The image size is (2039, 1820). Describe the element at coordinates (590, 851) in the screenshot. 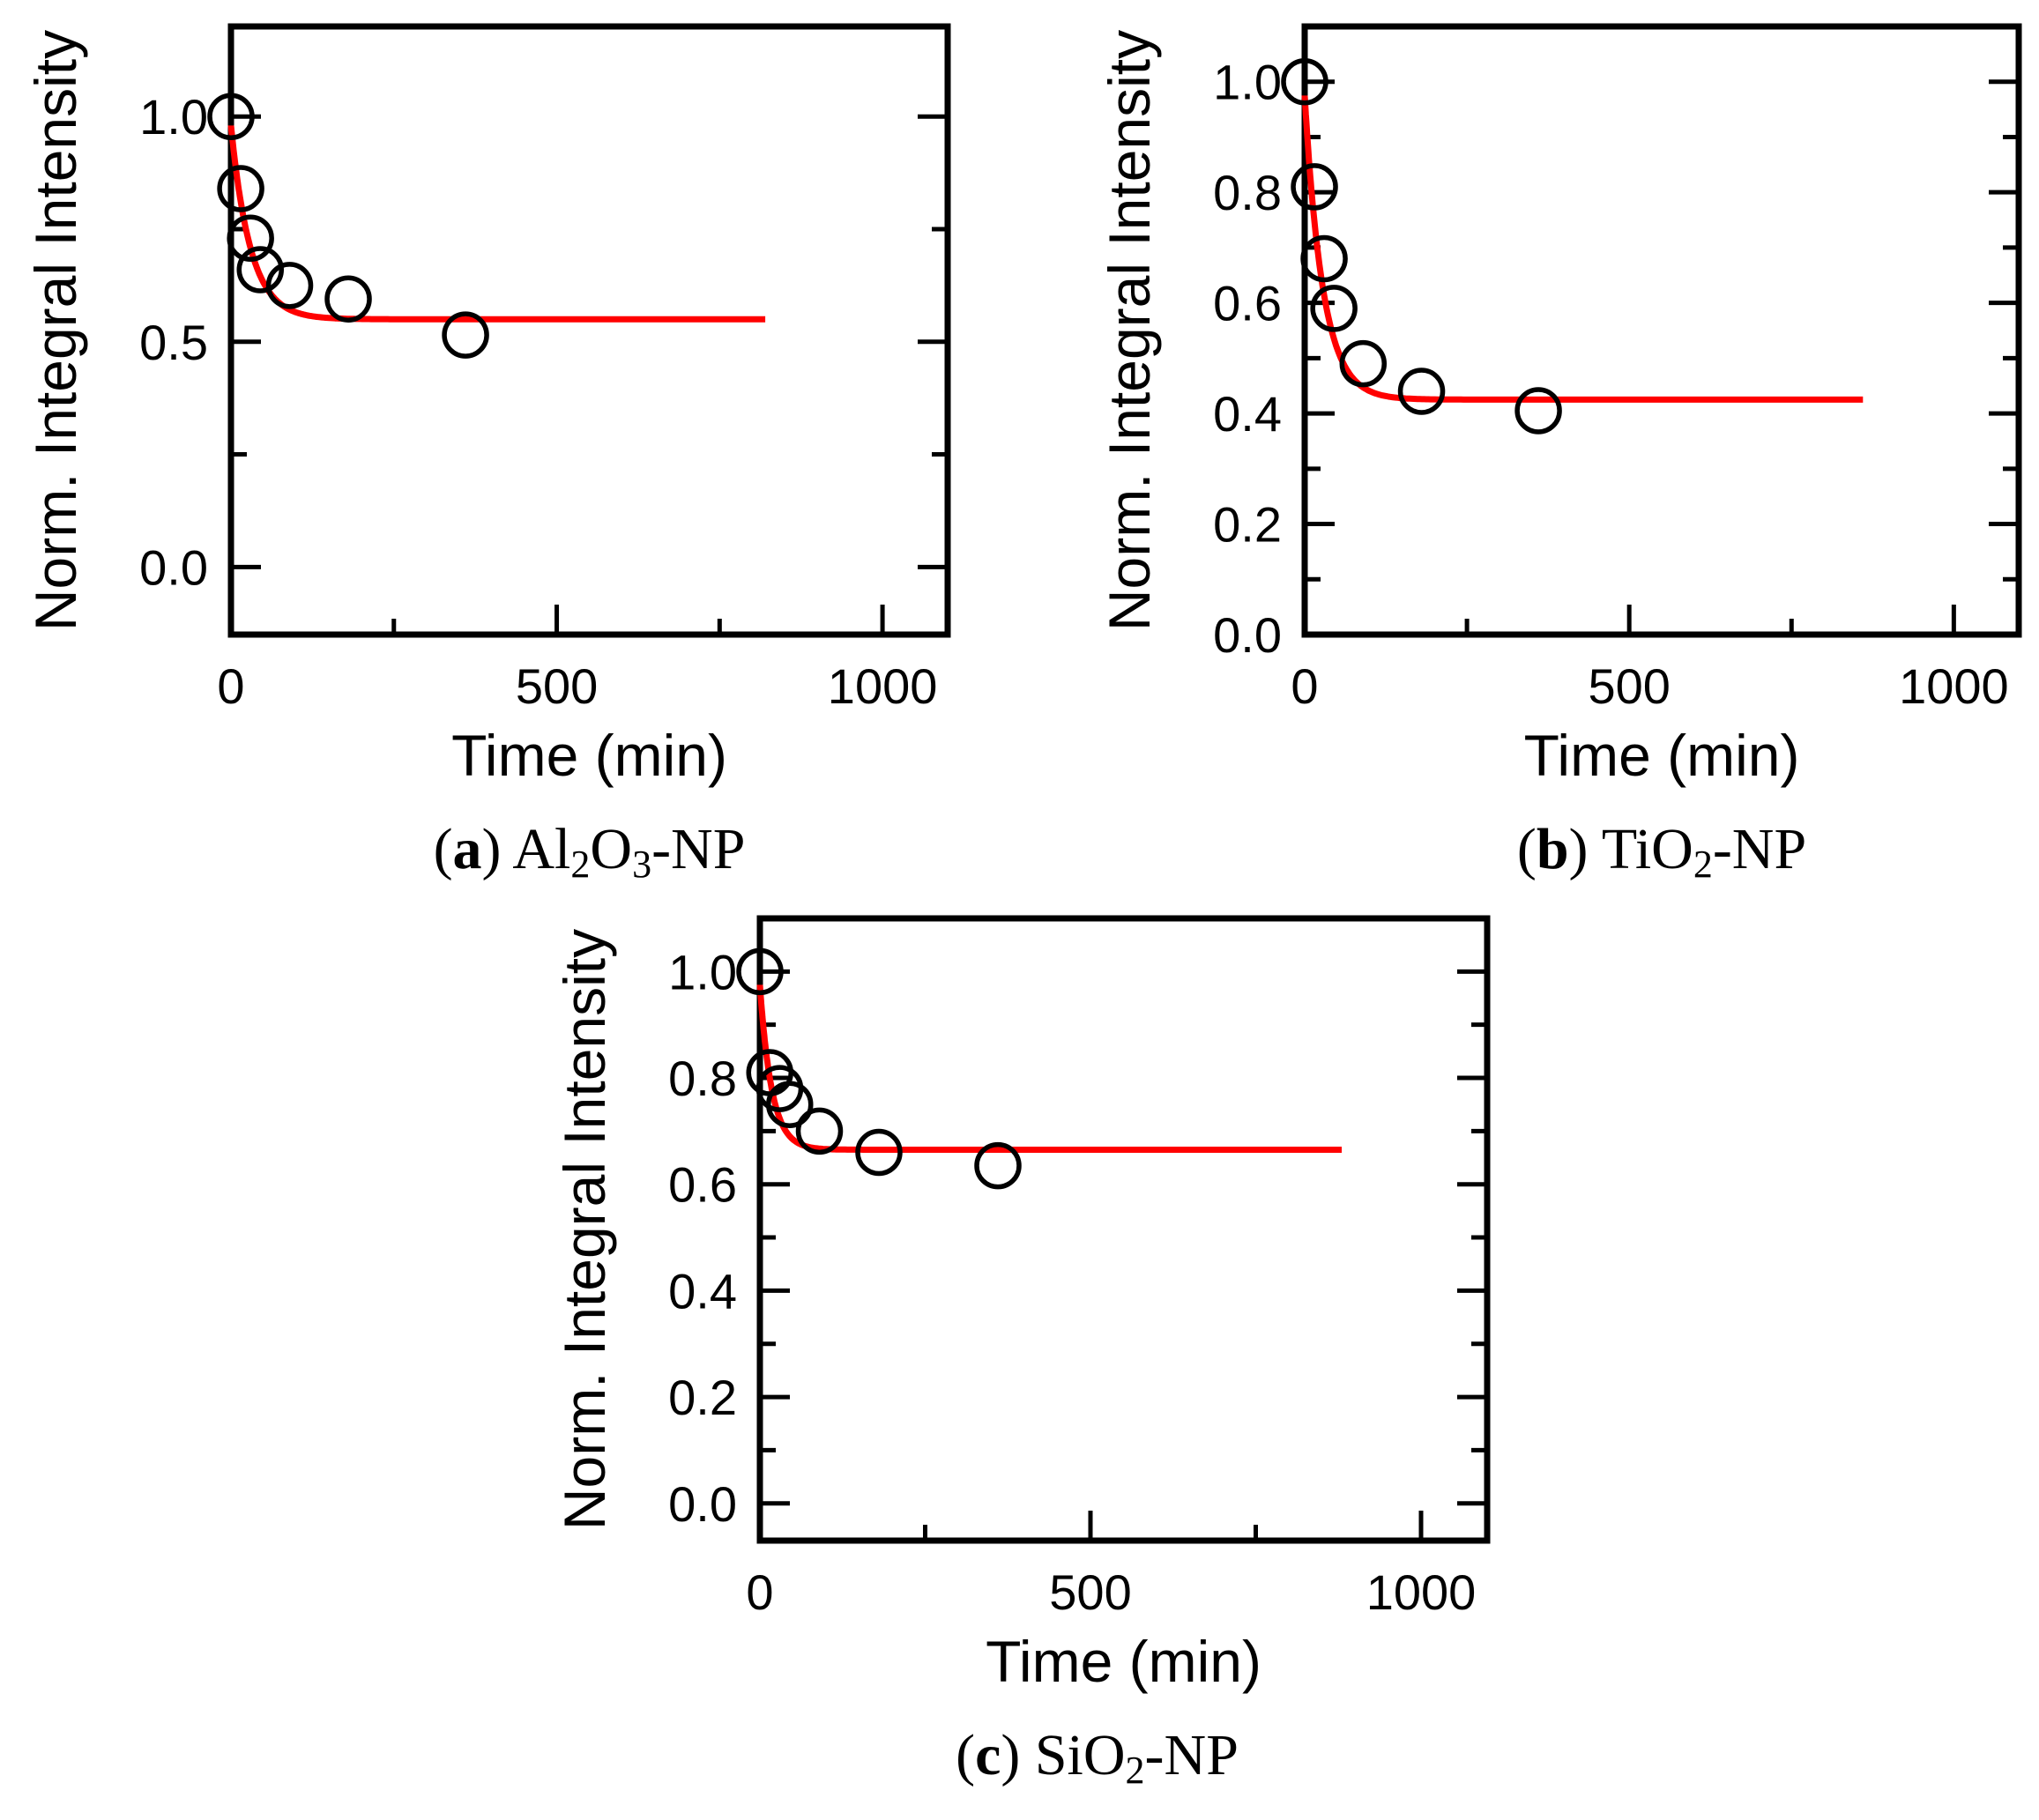

I see `panel-caption: (a) Al2O3-NP` at that location.